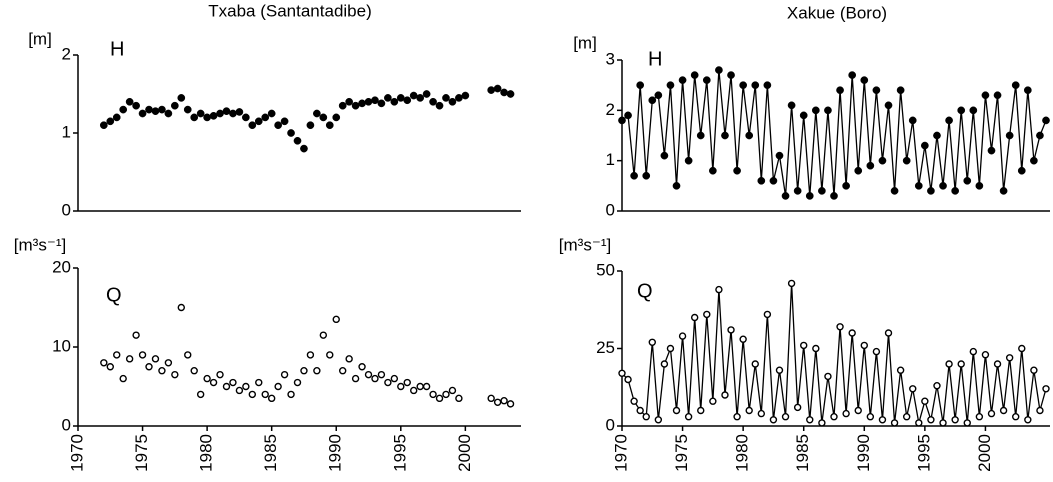 This screenshot has height=482, width=1053. Describe the element at coordinates (76, 453) in the screenshot. I see `x-tick-label: 1970` at that location.